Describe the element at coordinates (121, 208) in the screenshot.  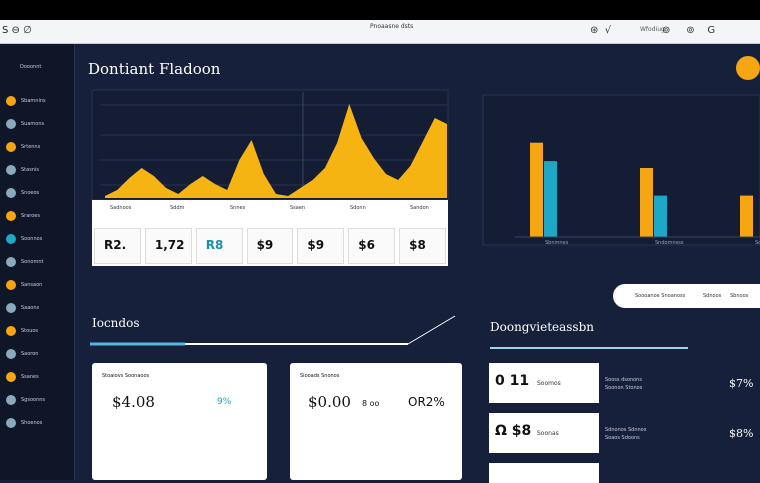
I see `area-label: Sadnoos` at that location.